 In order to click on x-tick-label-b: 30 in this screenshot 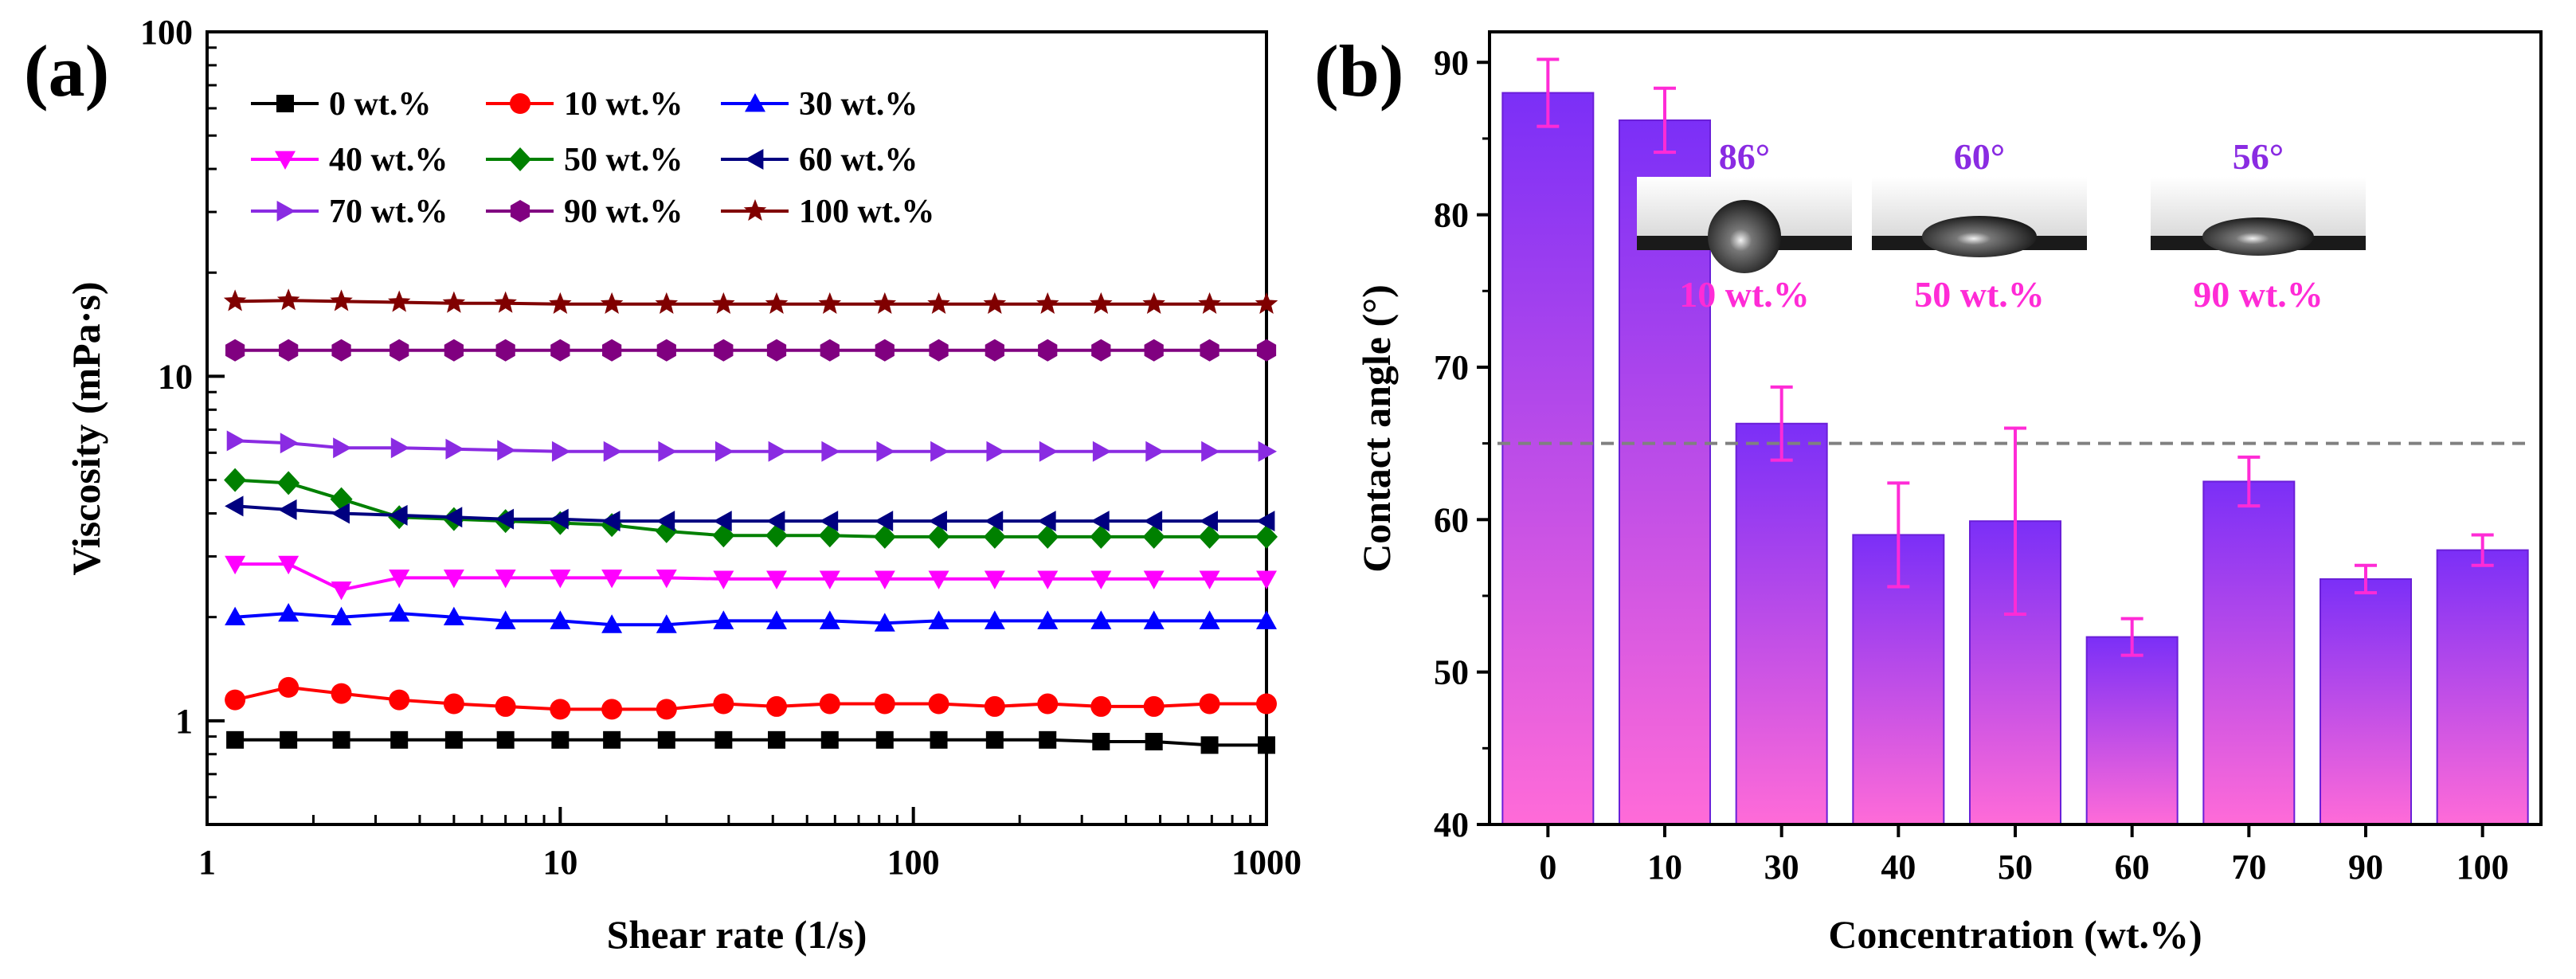, I will do `click(1781, 867)`.